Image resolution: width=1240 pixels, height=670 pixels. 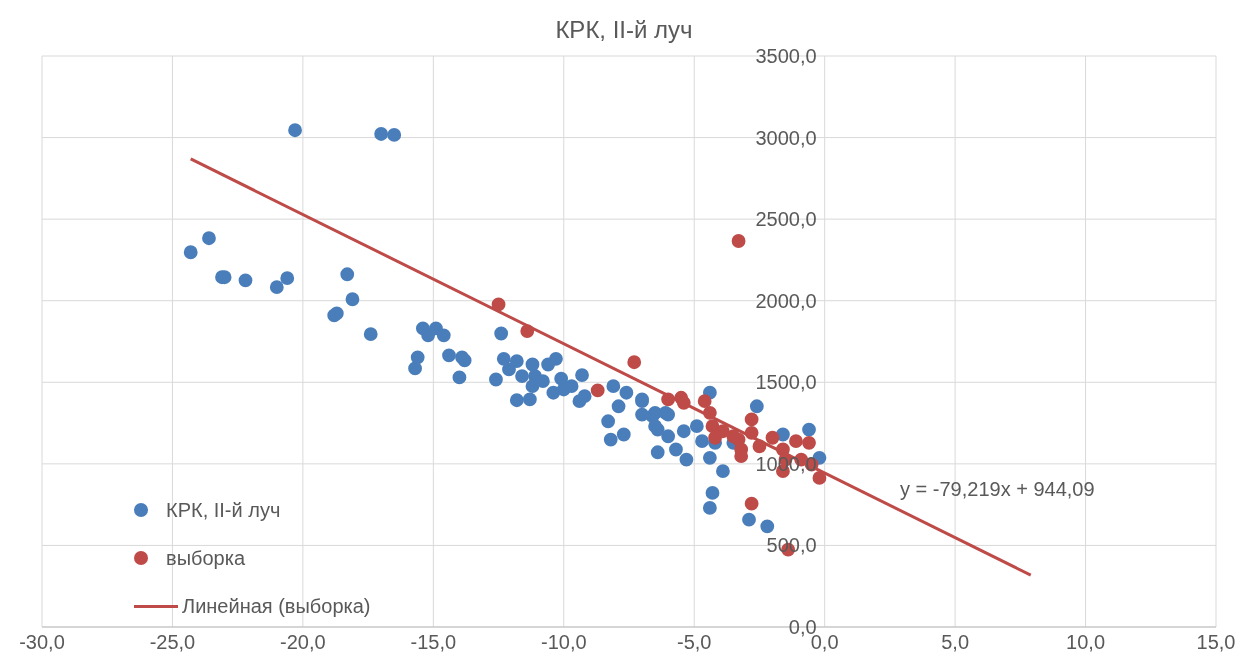 What do you see at coordinates (42, 642) in the screenshot?
I see `x-tick-label: -30,0` at bounding box center [42, 642].